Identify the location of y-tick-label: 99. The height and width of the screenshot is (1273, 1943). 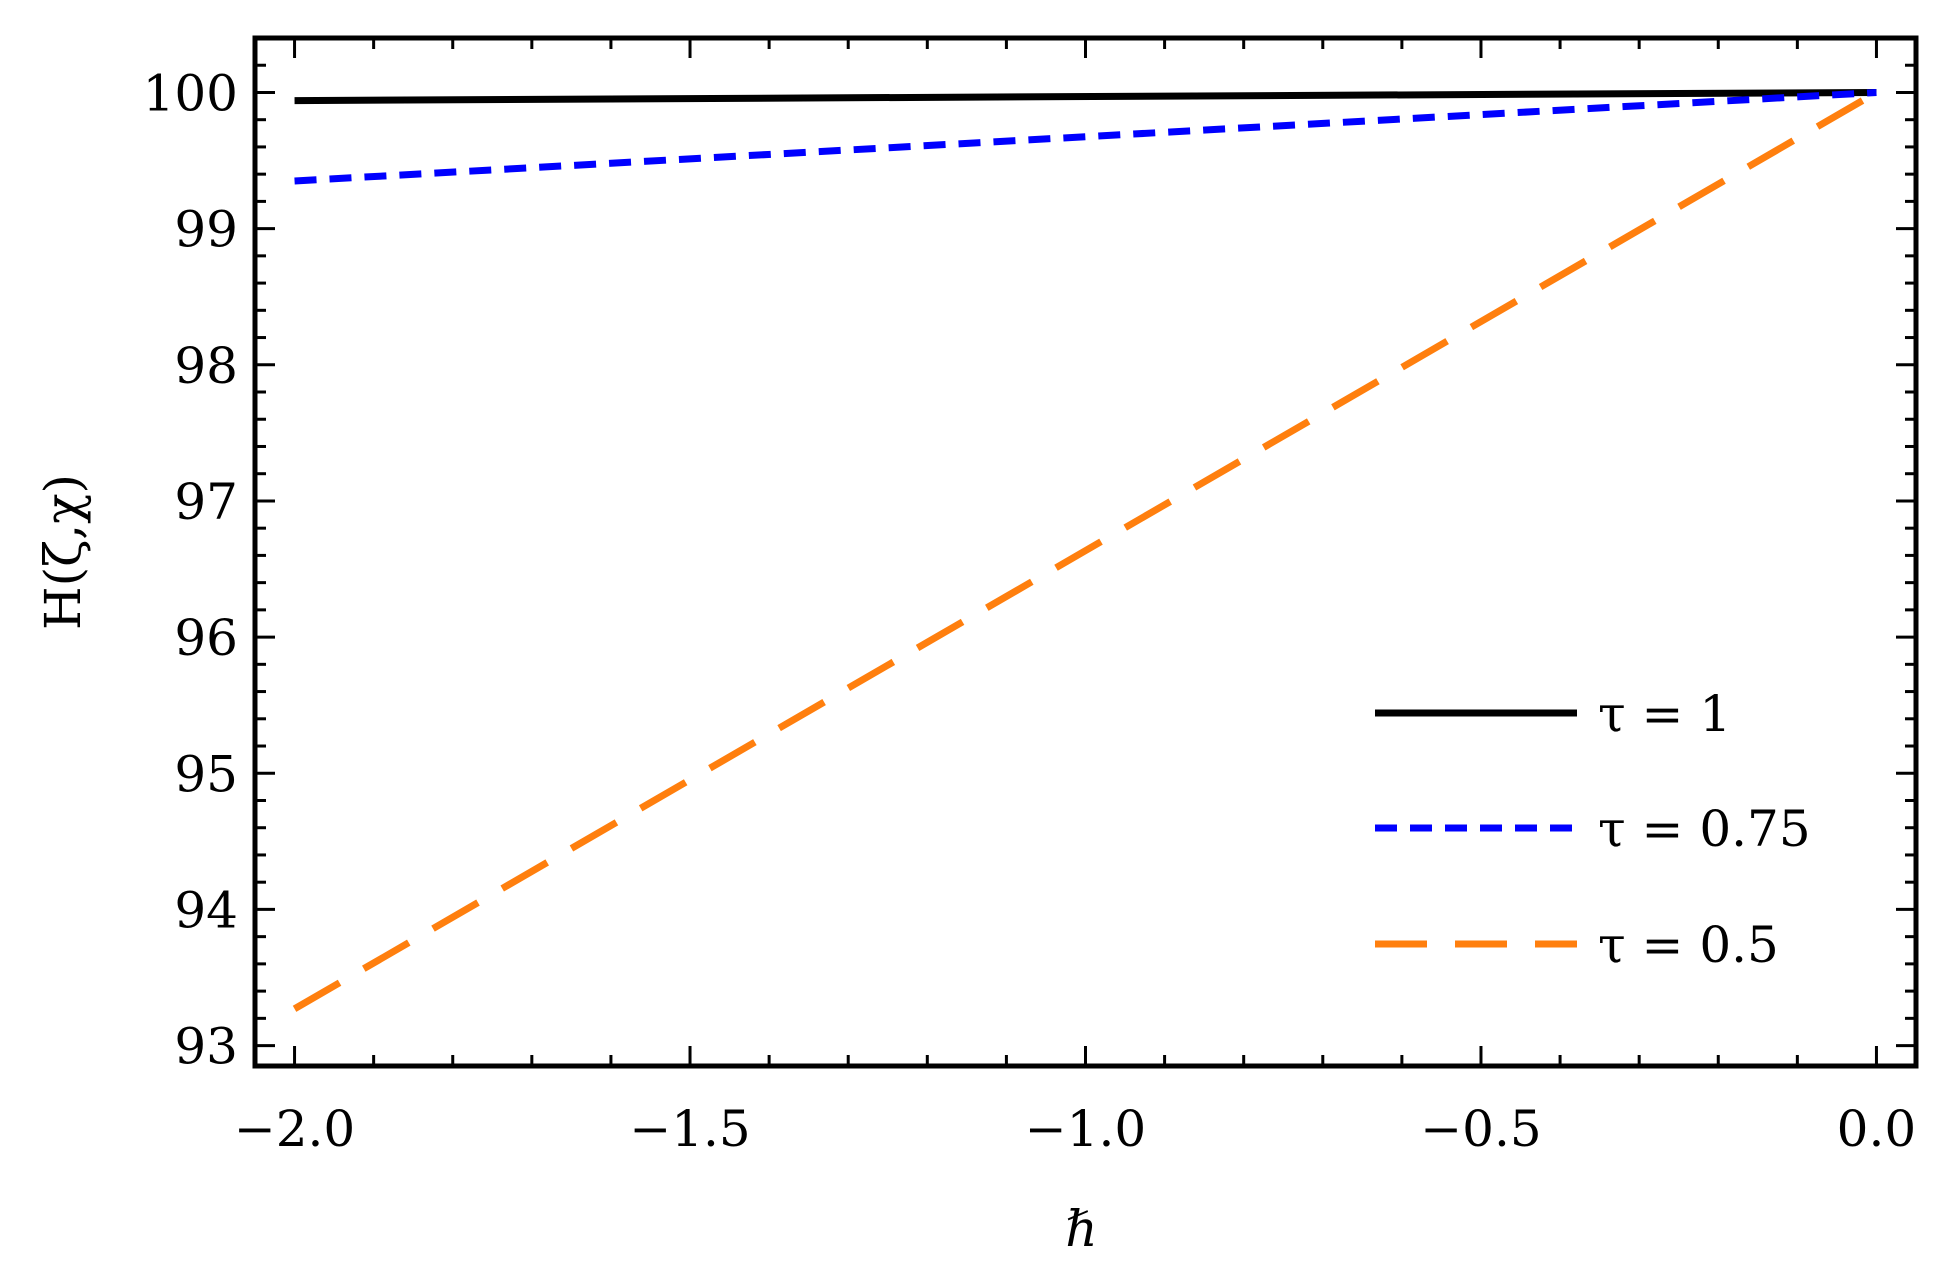
(206, 230).